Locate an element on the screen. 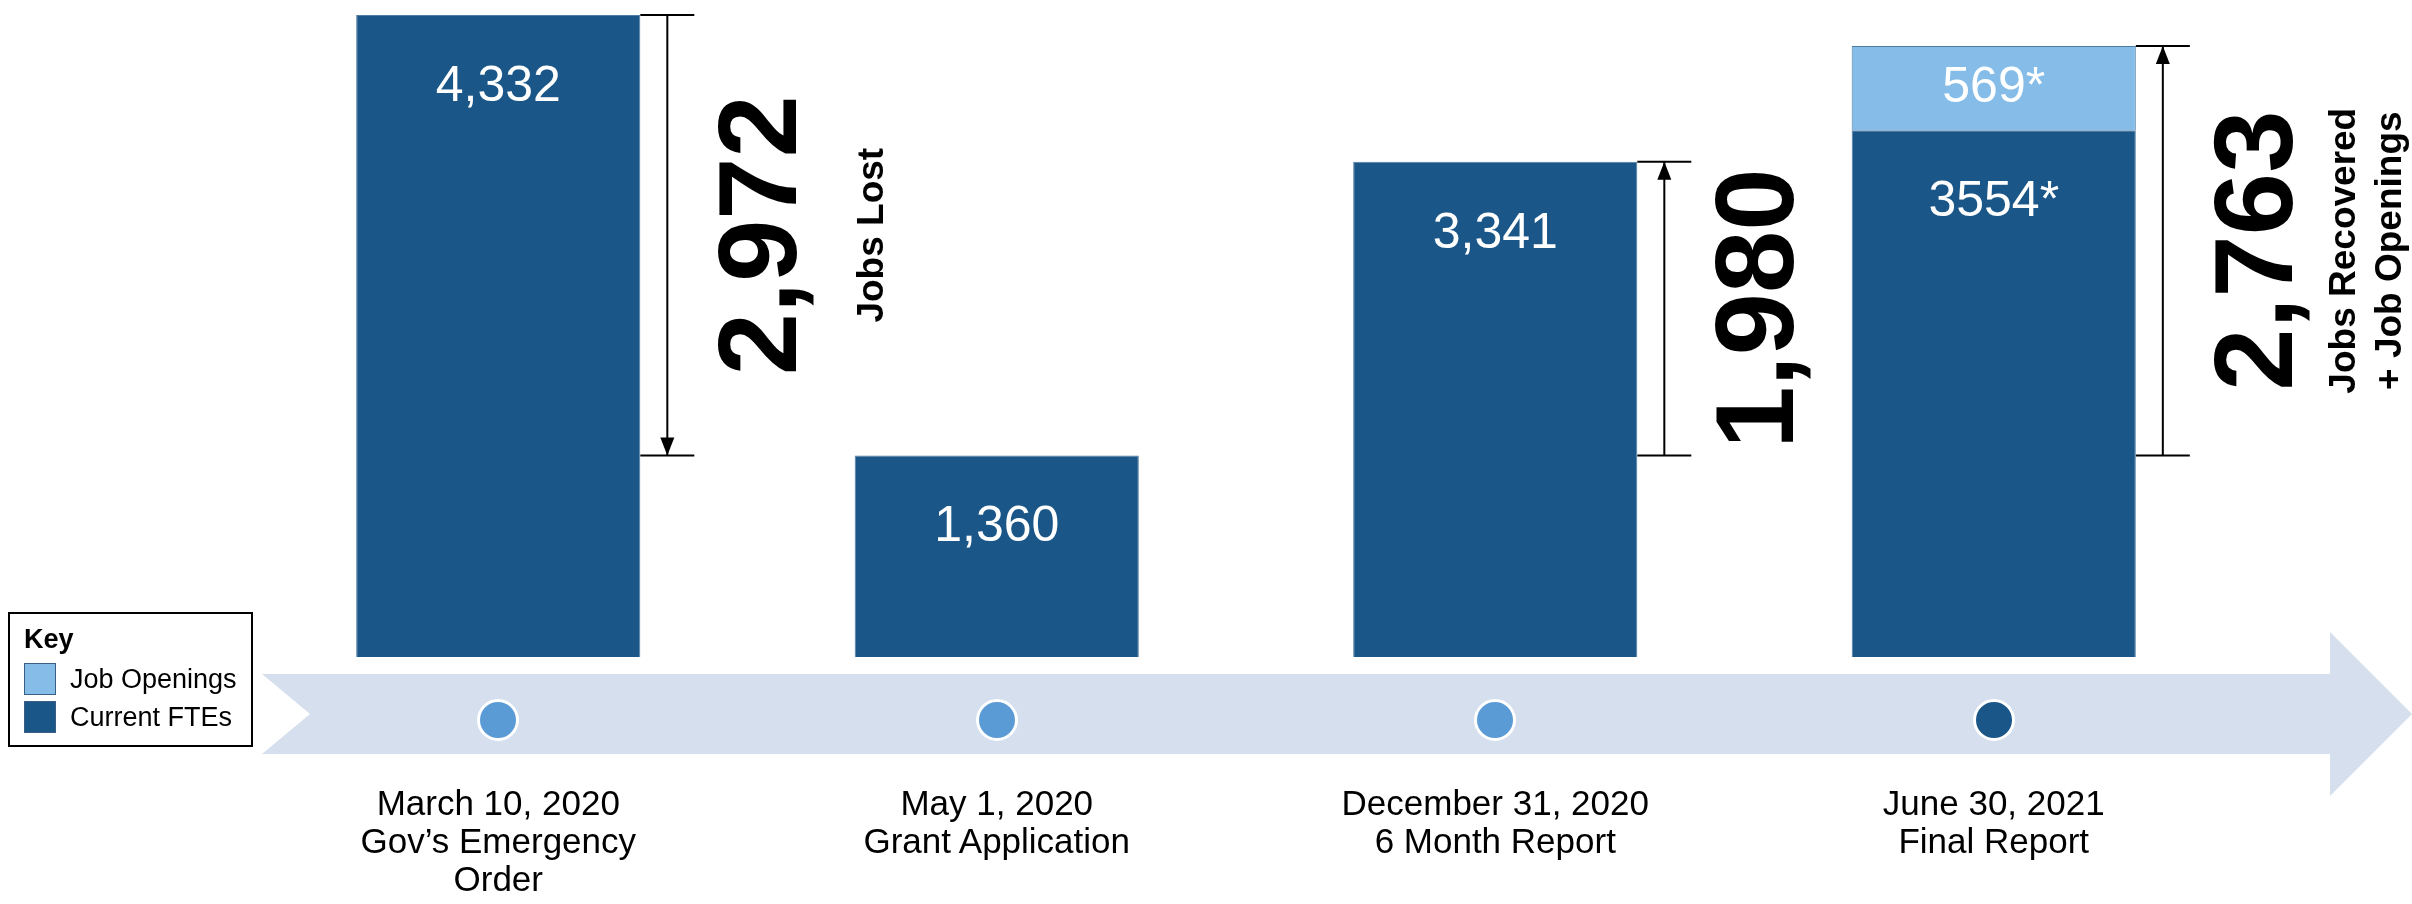 The width and height of the screenshot is (2412, 904). x-tick-label: June 30, 2021 Final Report is located at coordinates (1993, 821).